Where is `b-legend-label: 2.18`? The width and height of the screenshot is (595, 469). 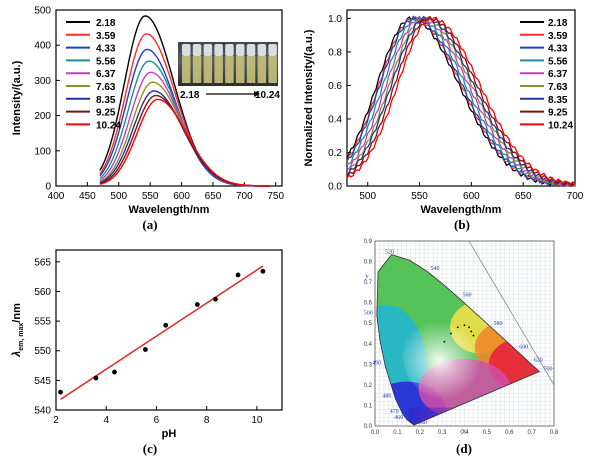 b-legend-label: 2.18 is located at coordinates (558, 23).